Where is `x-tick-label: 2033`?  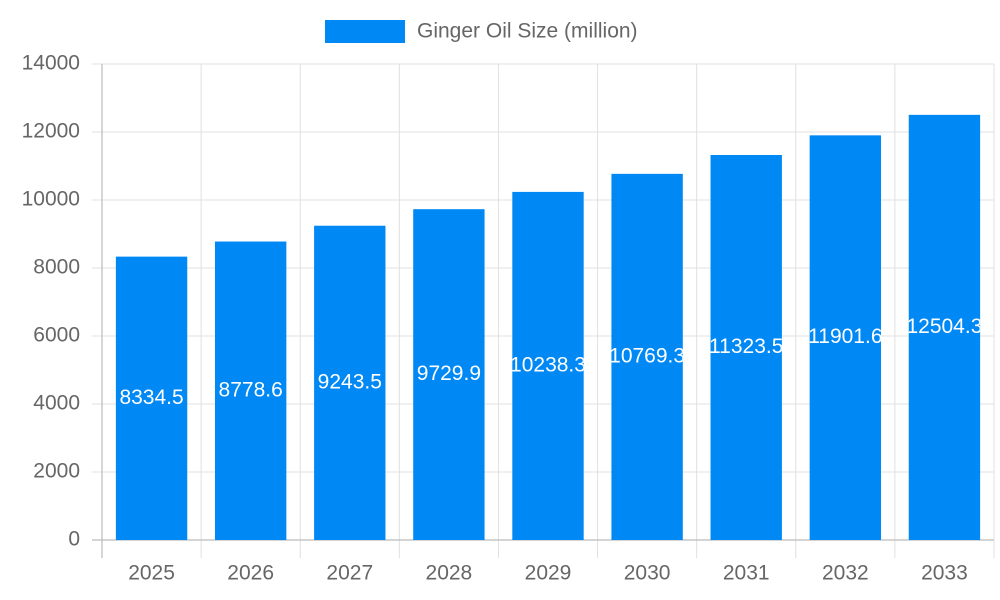 x-tick-label: 2033 is located at coordinates (944, 573).